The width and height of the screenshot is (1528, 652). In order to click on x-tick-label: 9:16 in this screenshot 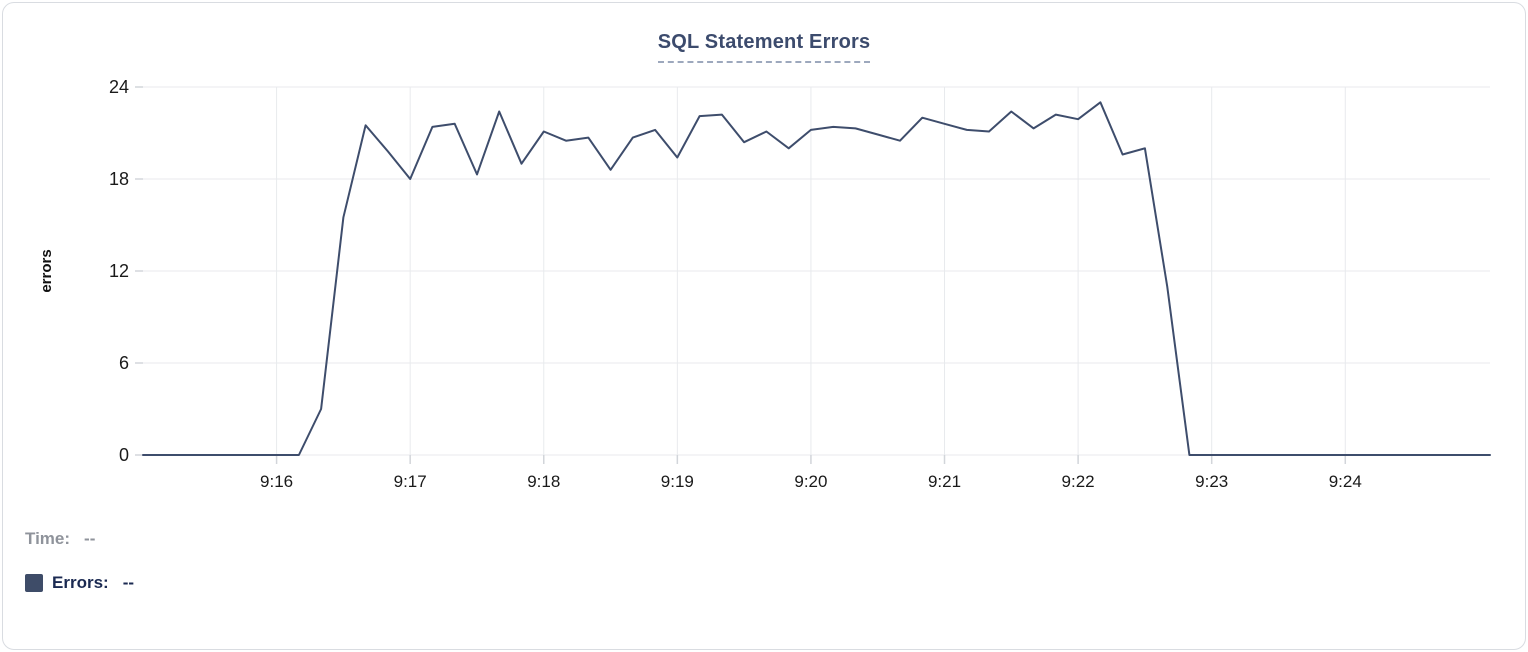, I will do `click(276, 481)`.